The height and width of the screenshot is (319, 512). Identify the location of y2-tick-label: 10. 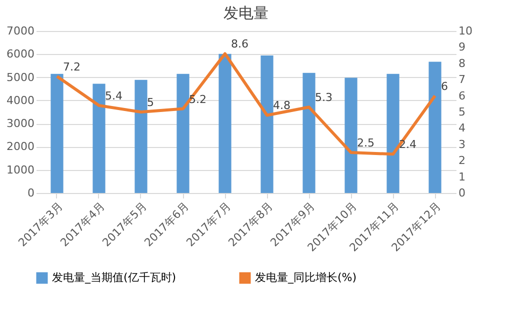
(465, 31).